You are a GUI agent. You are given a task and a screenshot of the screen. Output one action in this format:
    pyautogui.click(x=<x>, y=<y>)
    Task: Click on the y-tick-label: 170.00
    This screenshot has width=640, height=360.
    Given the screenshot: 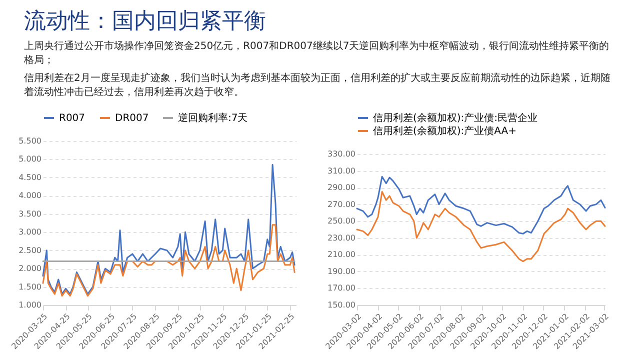 What is the action you would take?
    pyautogui.click(x=342, y=288)
    